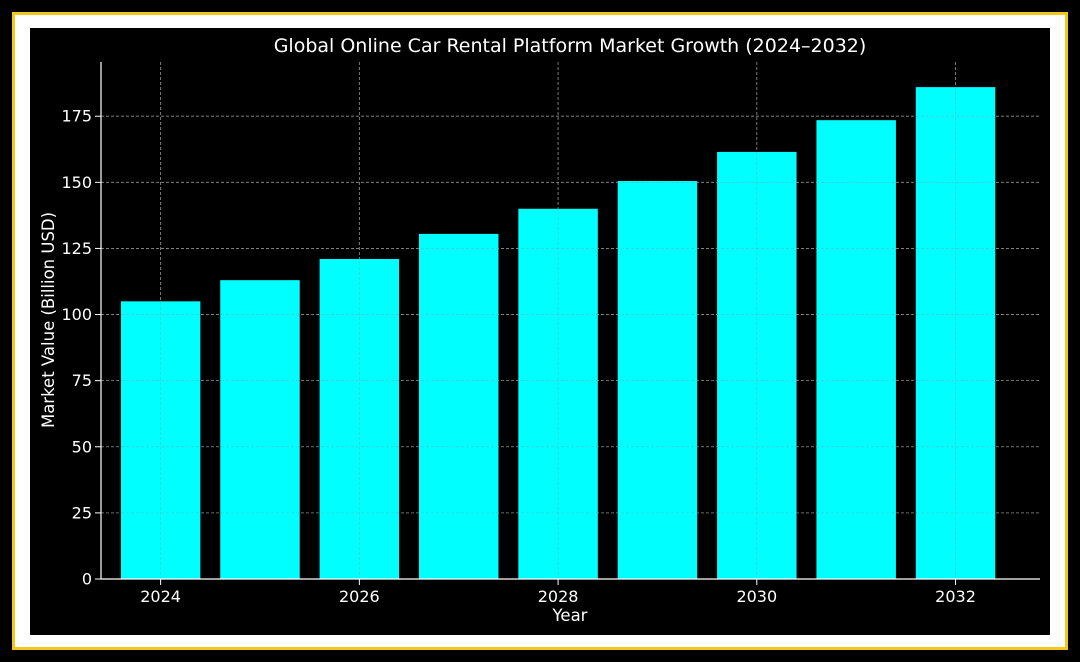  I want to click on y-tick-label: 75, so click(82, 380).